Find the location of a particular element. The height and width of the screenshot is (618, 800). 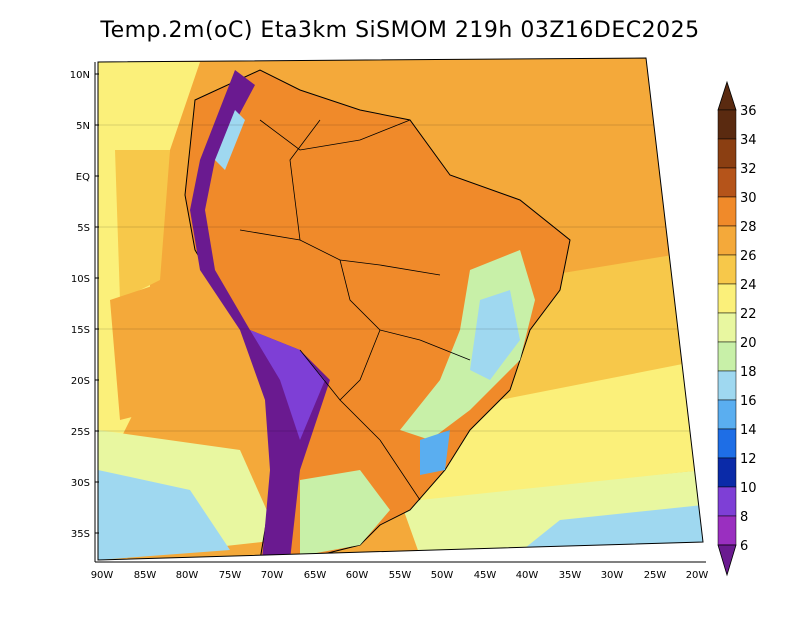

colorbar-top-arrow is located at coordinates (727, 95).